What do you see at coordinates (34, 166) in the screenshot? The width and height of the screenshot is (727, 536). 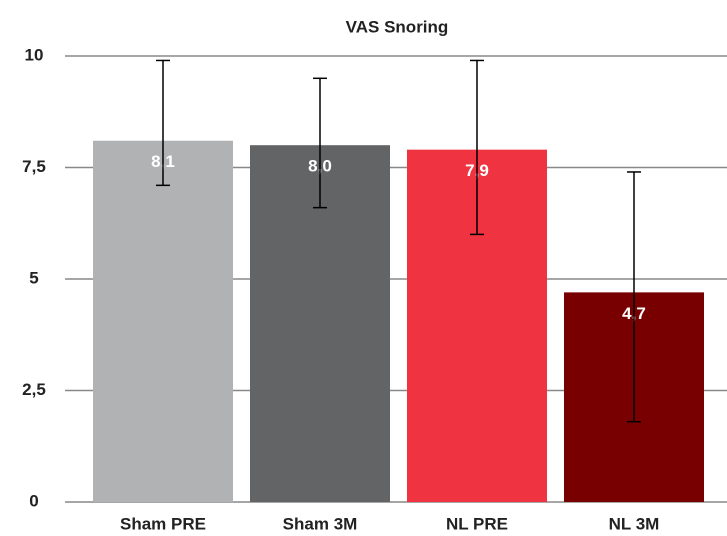 I see `y-tick-label: 7,5` at bounding box center [34, 166].